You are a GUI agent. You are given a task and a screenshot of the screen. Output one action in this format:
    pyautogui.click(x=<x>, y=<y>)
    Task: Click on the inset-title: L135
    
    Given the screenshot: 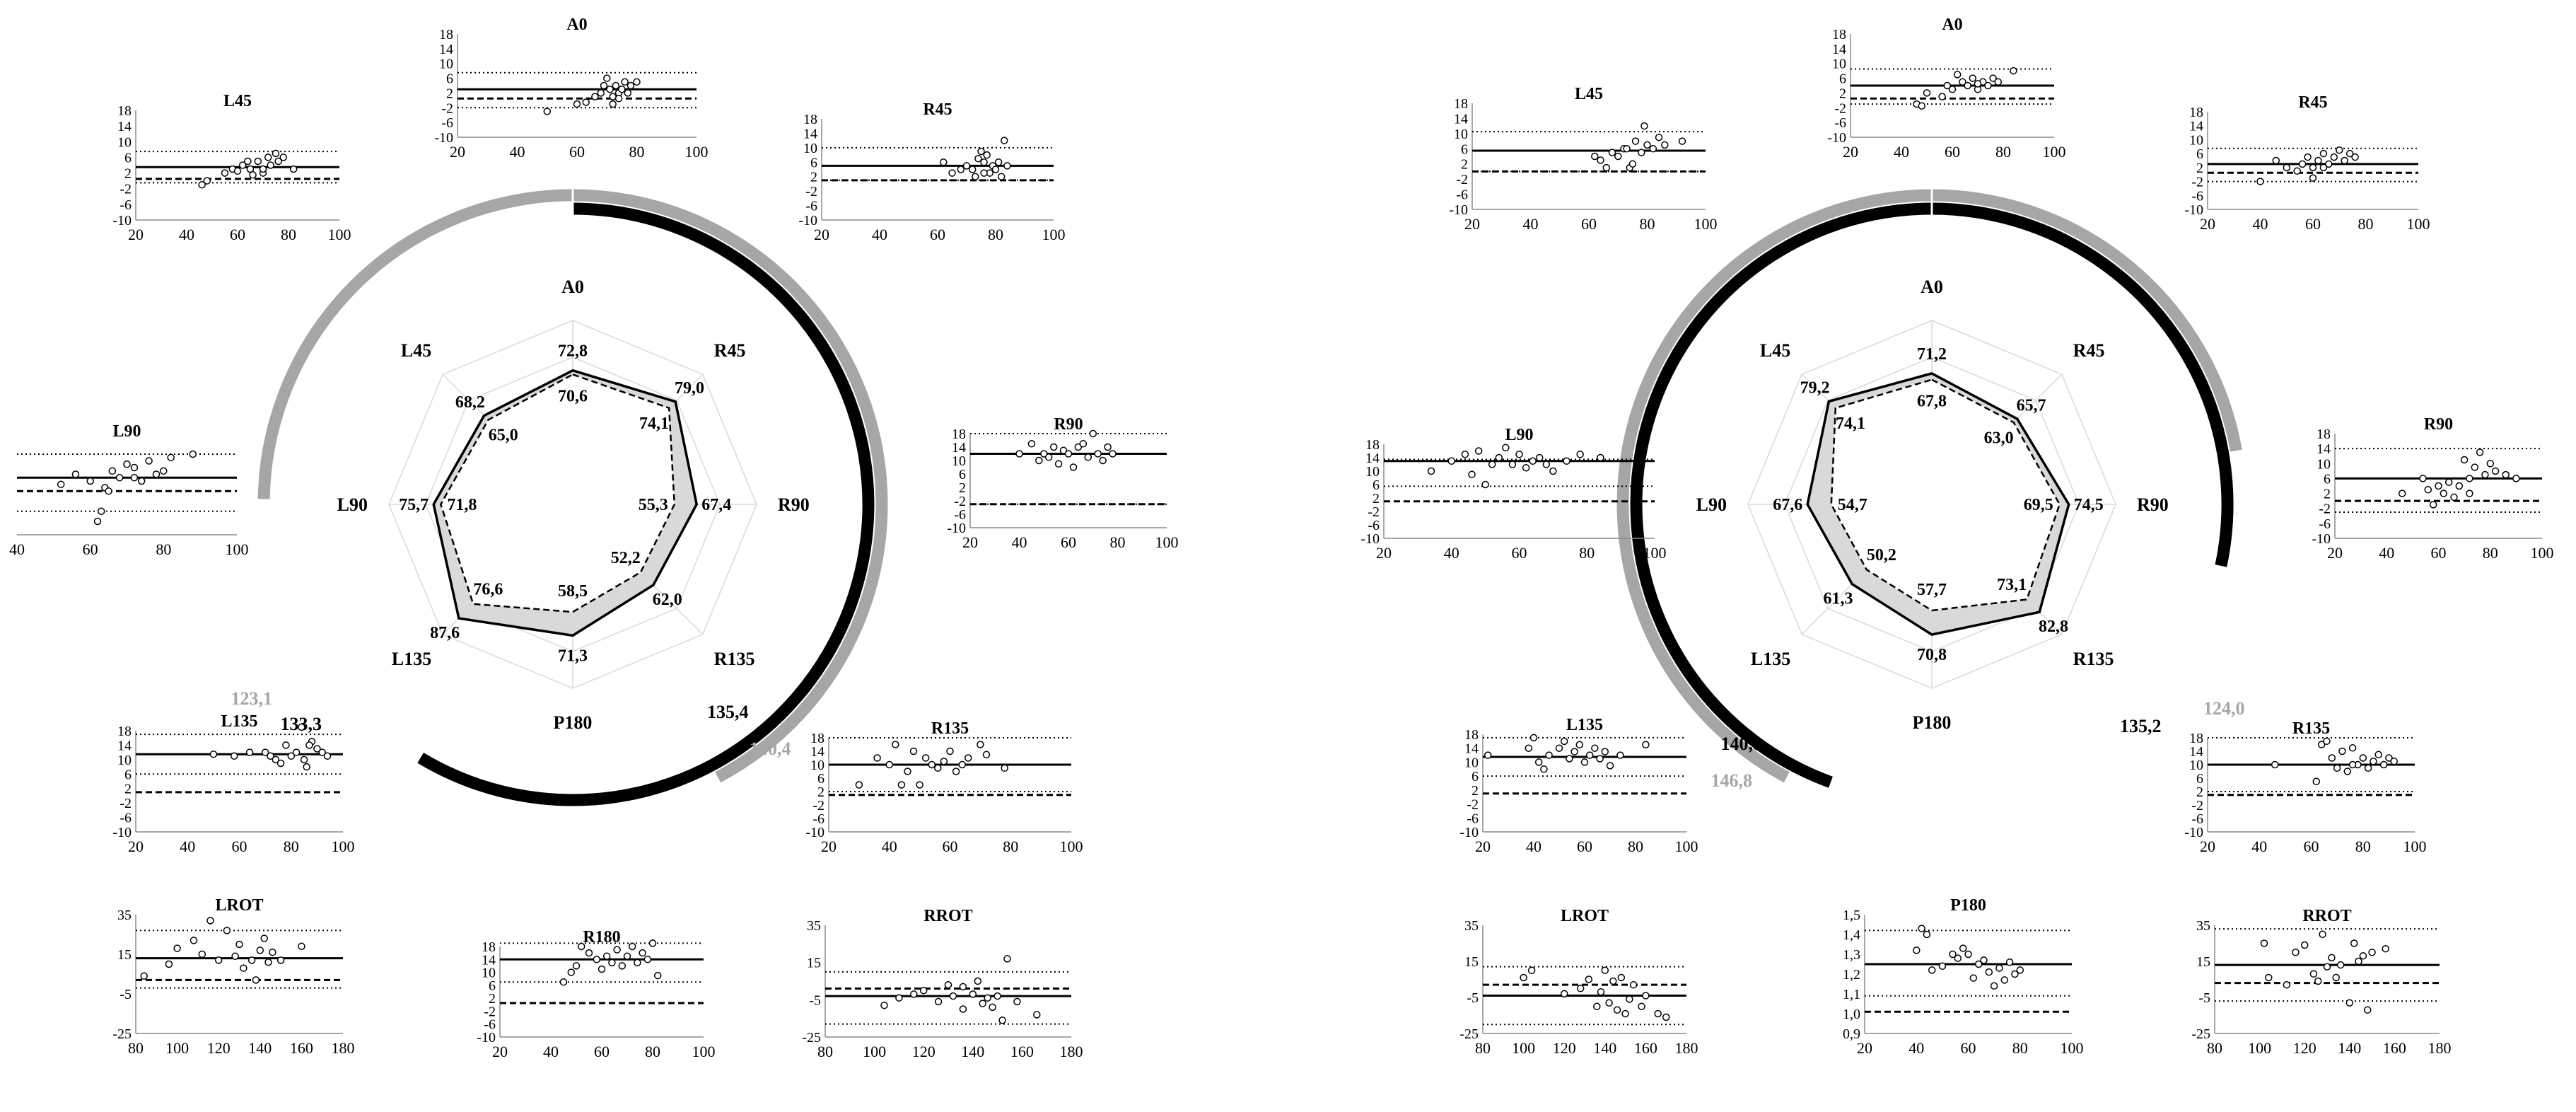 What is the action you would take?
    pyautogui.click(x=1584, y=725)
    